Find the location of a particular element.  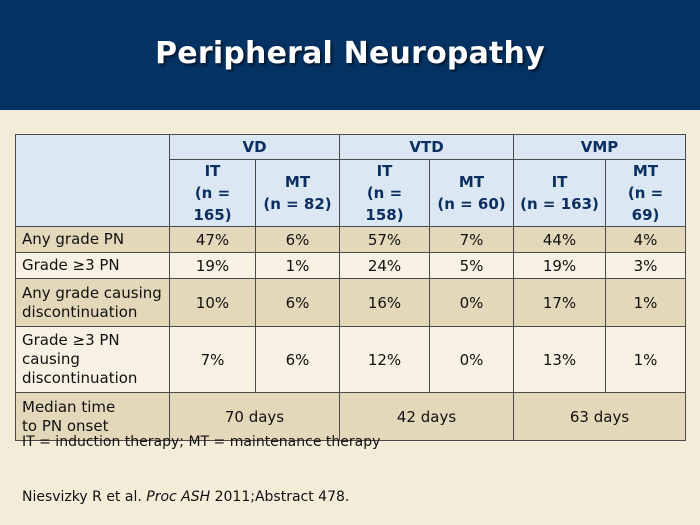

subheader-cell: IT (n = 165) is located at coordinates (212, 193).